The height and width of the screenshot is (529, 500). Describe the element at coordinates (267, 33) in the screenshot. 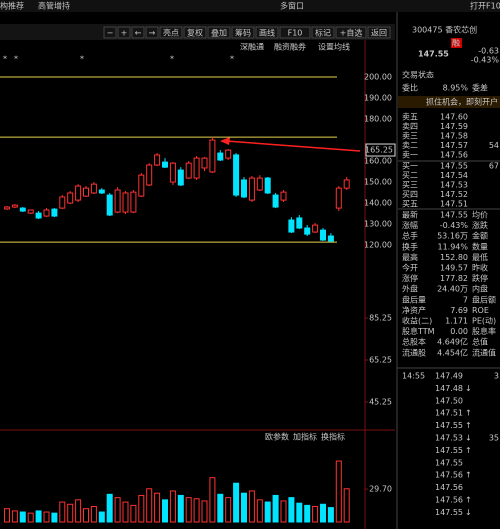

I see `toolbar-button: 画线` at that location.